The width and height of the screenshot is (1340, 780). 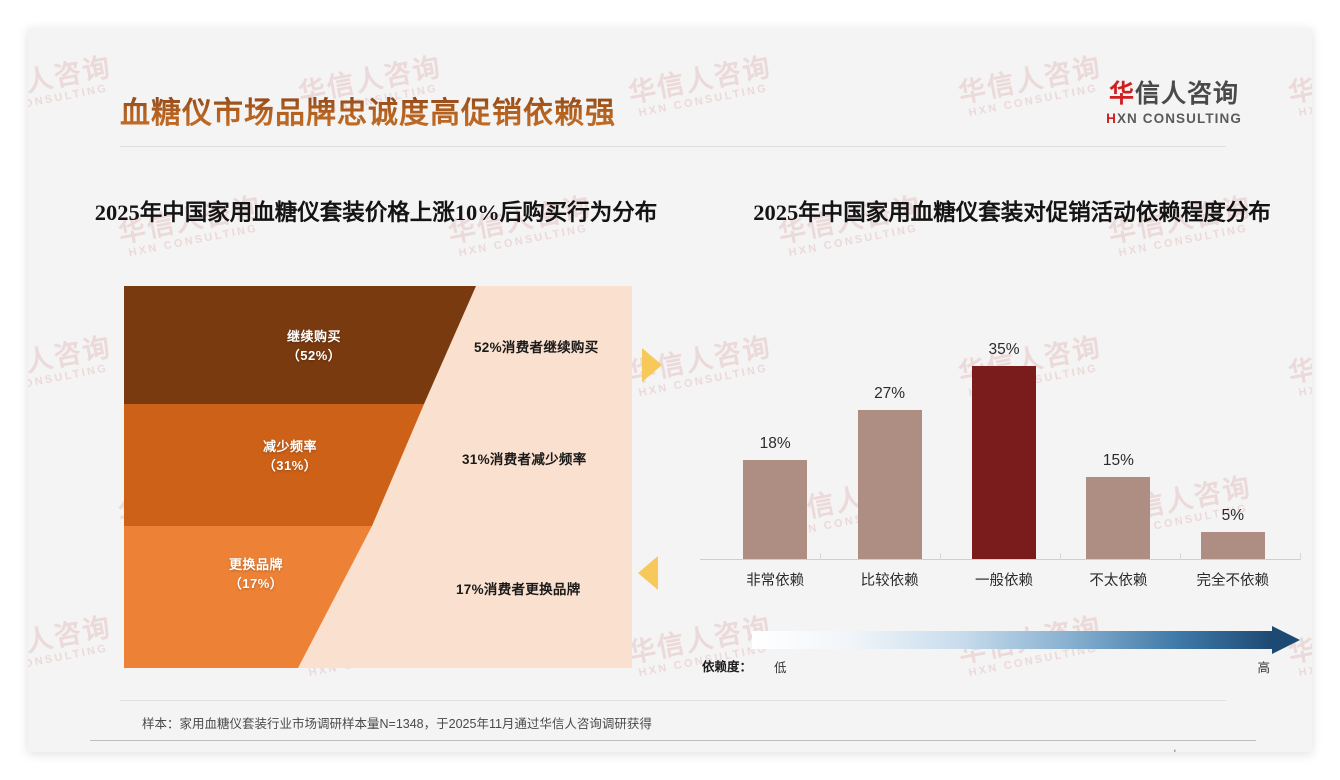 What do you see at coordinates (1191, 750) in the screenshot?
I see `footer-website: www.hxrcon.com` at bounding box center [1191, 750].